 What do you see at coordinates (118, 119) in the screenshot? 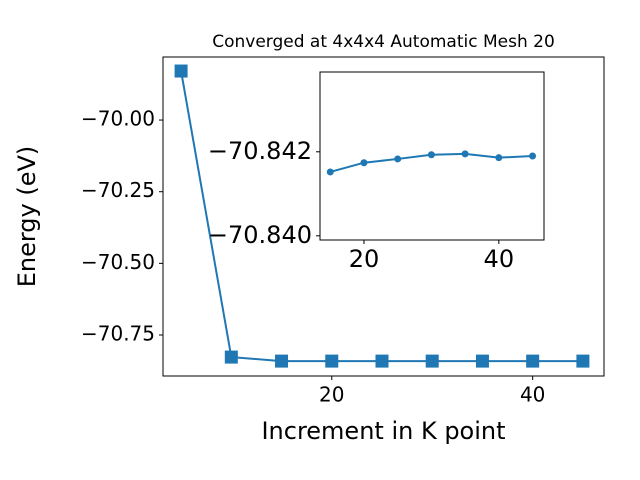
I see `y-tick-label: −70.00` at bounding box center [118, 119].